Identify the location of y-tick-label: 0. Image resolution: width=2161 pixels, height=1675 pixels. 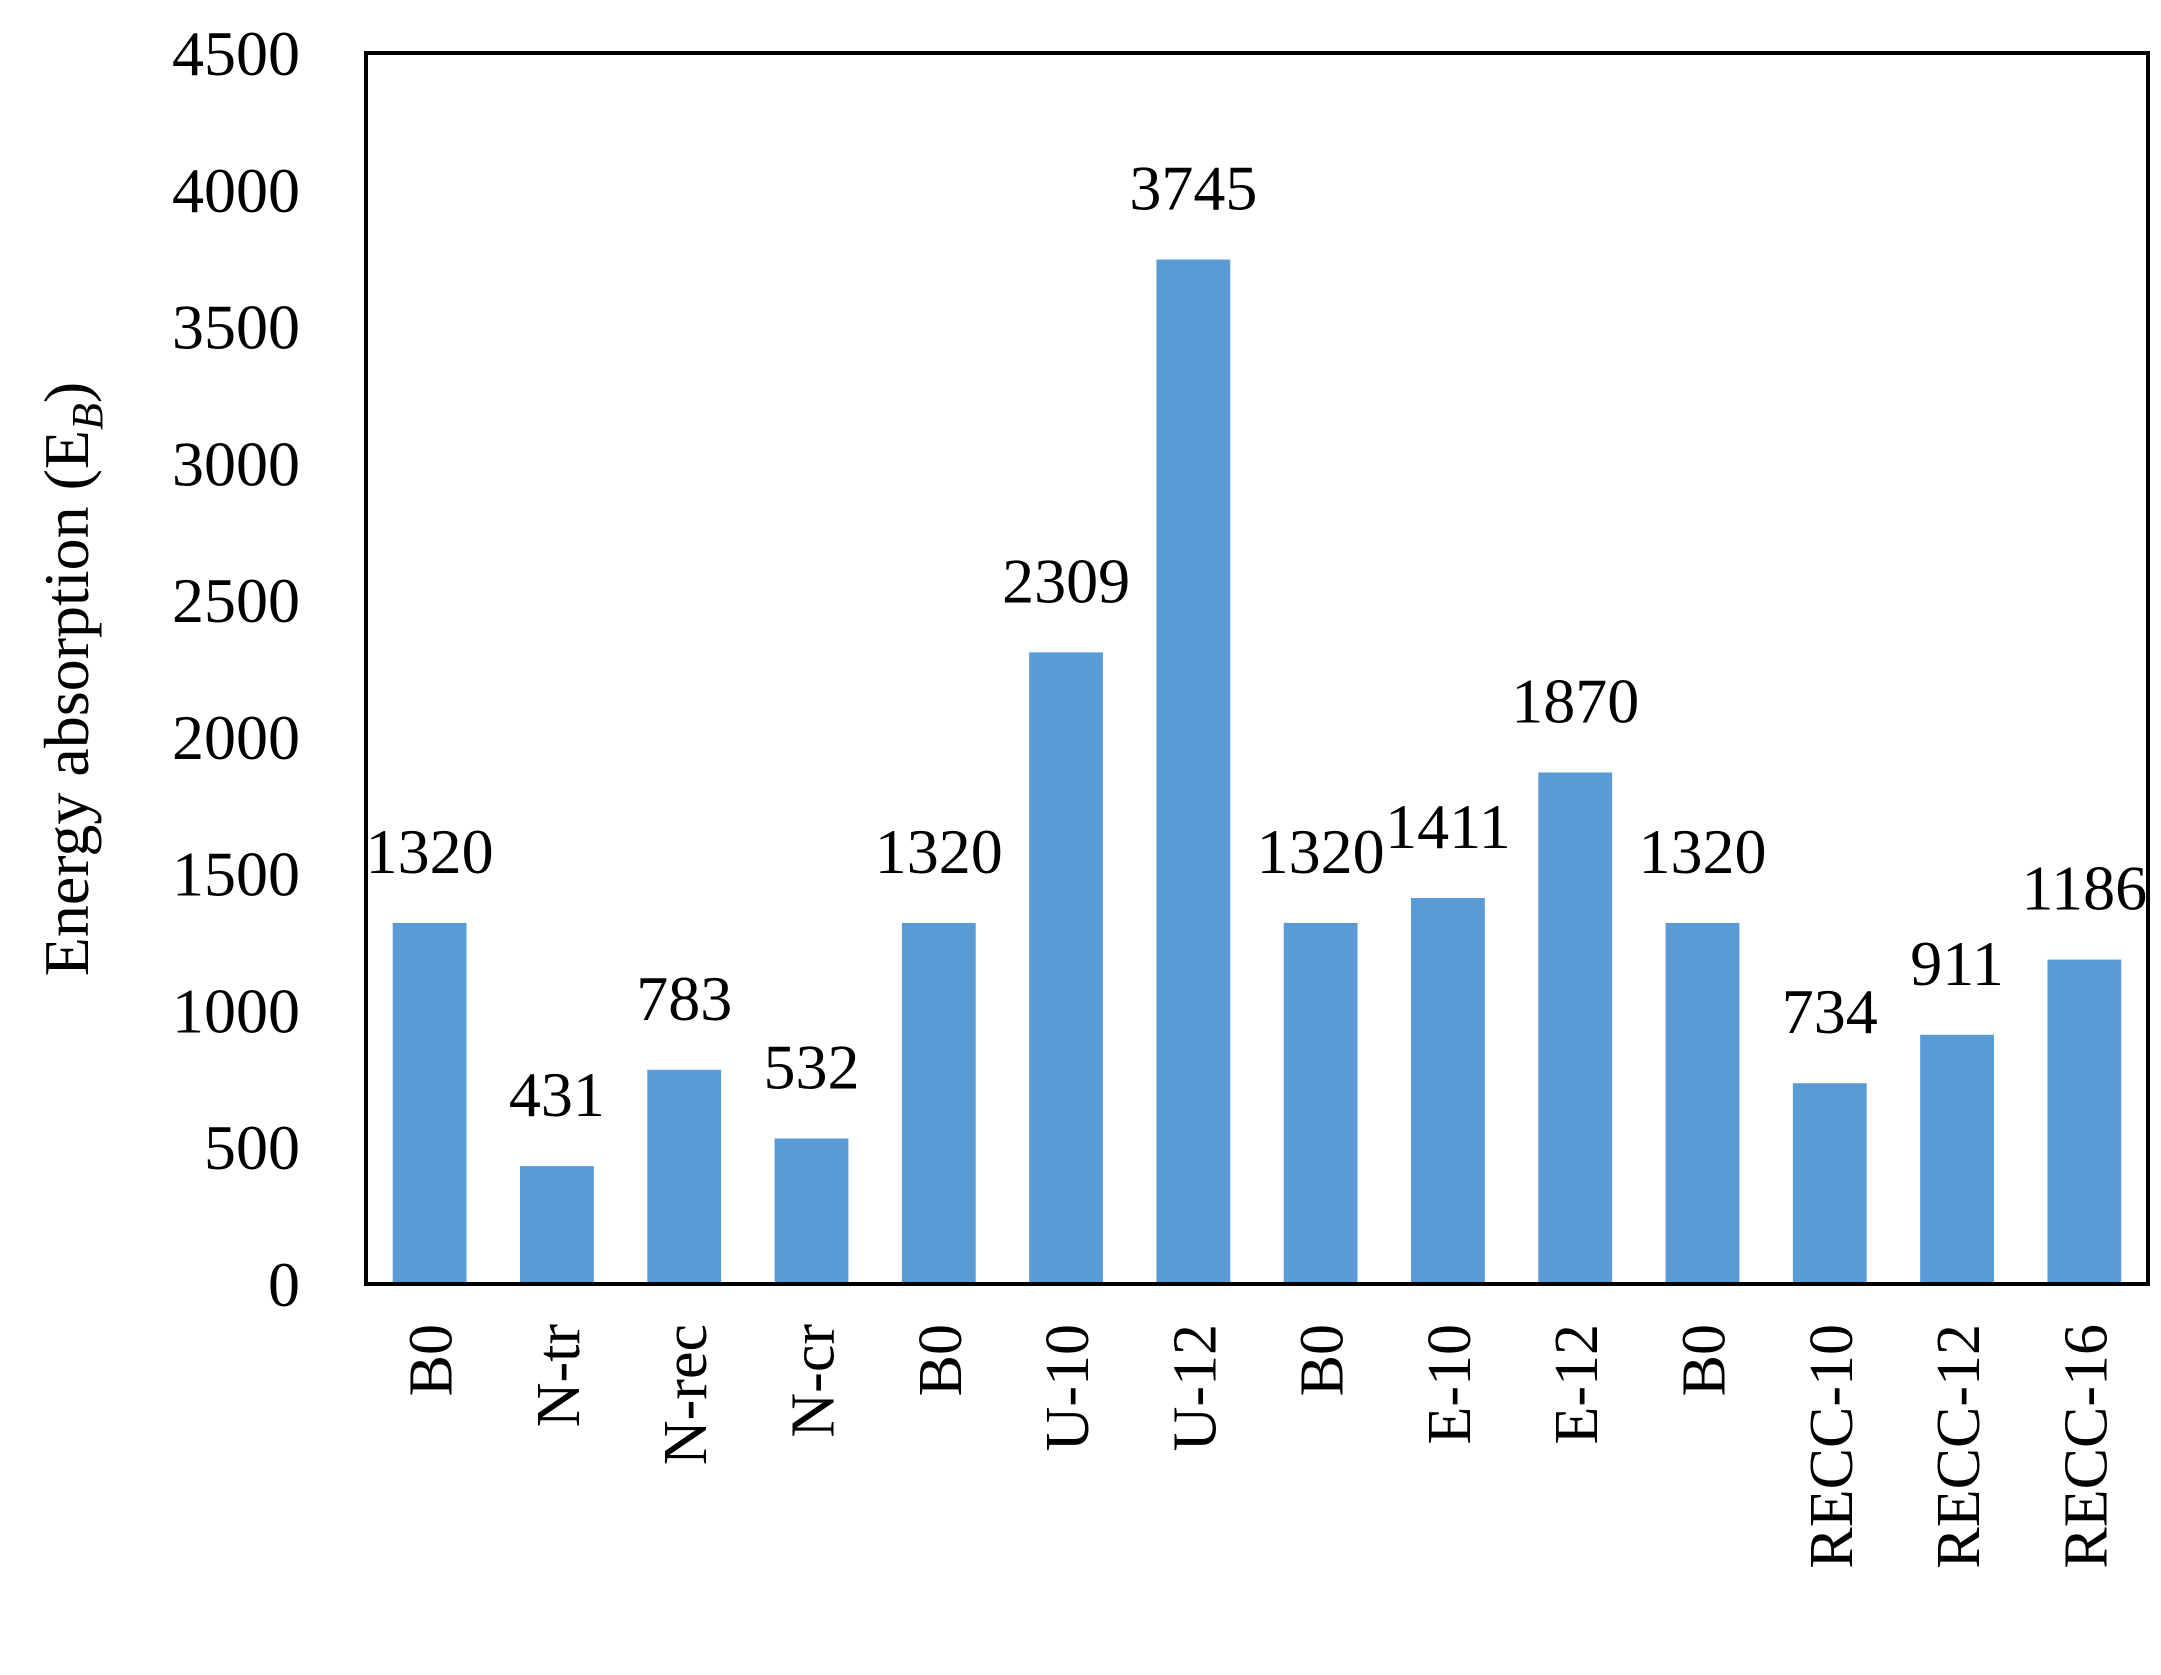
(284, 1284).